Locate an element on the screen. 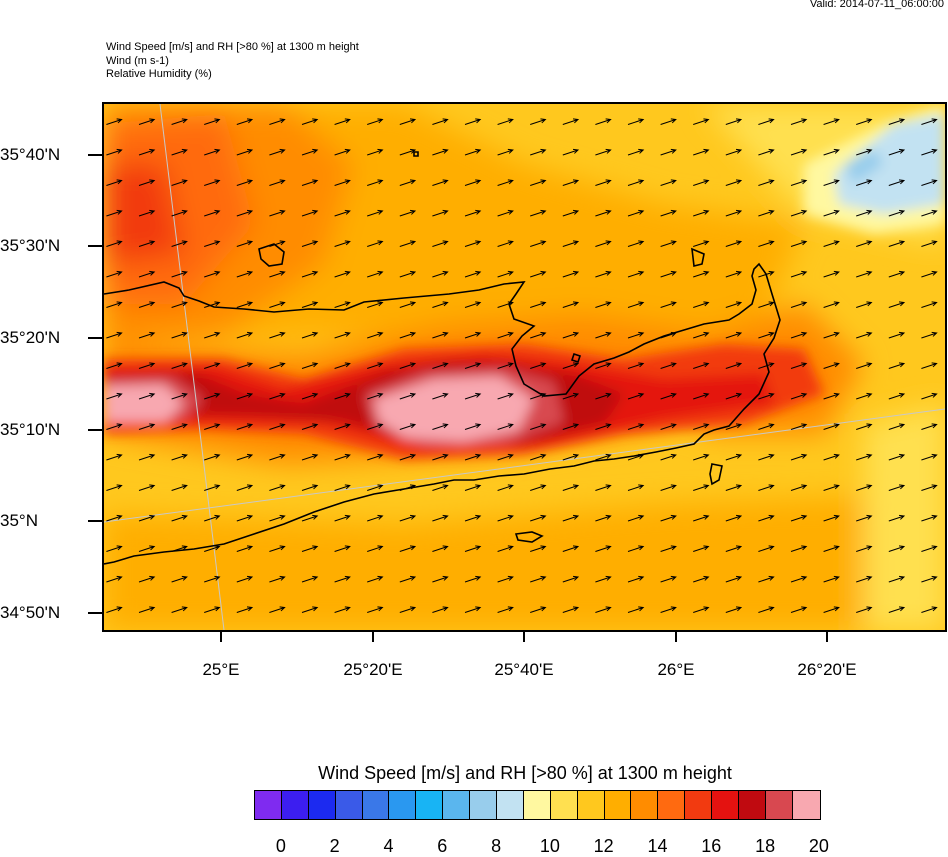 The image size is (948, 857). x-tick is located at coordinates (524, 637).